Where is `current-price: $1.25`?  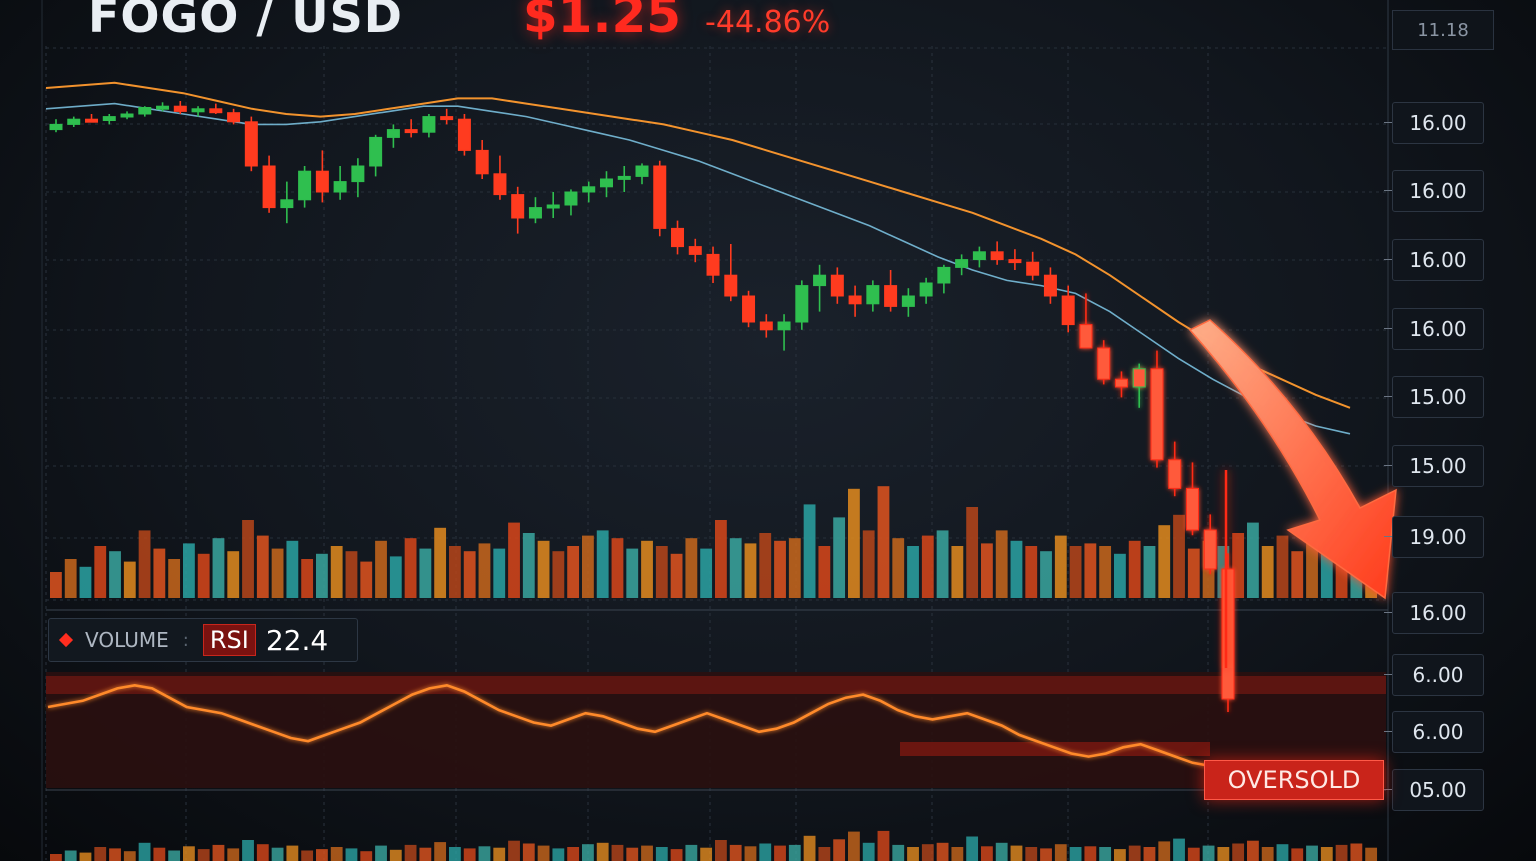 current-price: $1.25 is located at coordinates (602, 22).